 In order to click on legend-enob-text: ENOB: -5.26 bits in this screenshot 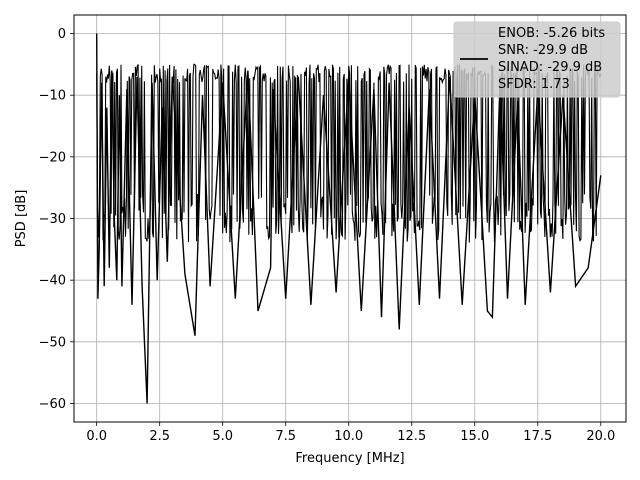, I will do `click(551, 33)`.